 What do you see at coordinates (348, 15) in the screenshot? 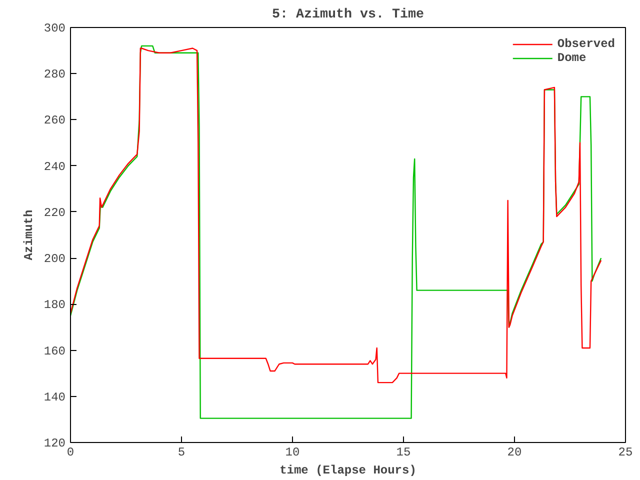
I see `chart-title: 5: Azimuth vs. Time` at bounding box center [348, 15].